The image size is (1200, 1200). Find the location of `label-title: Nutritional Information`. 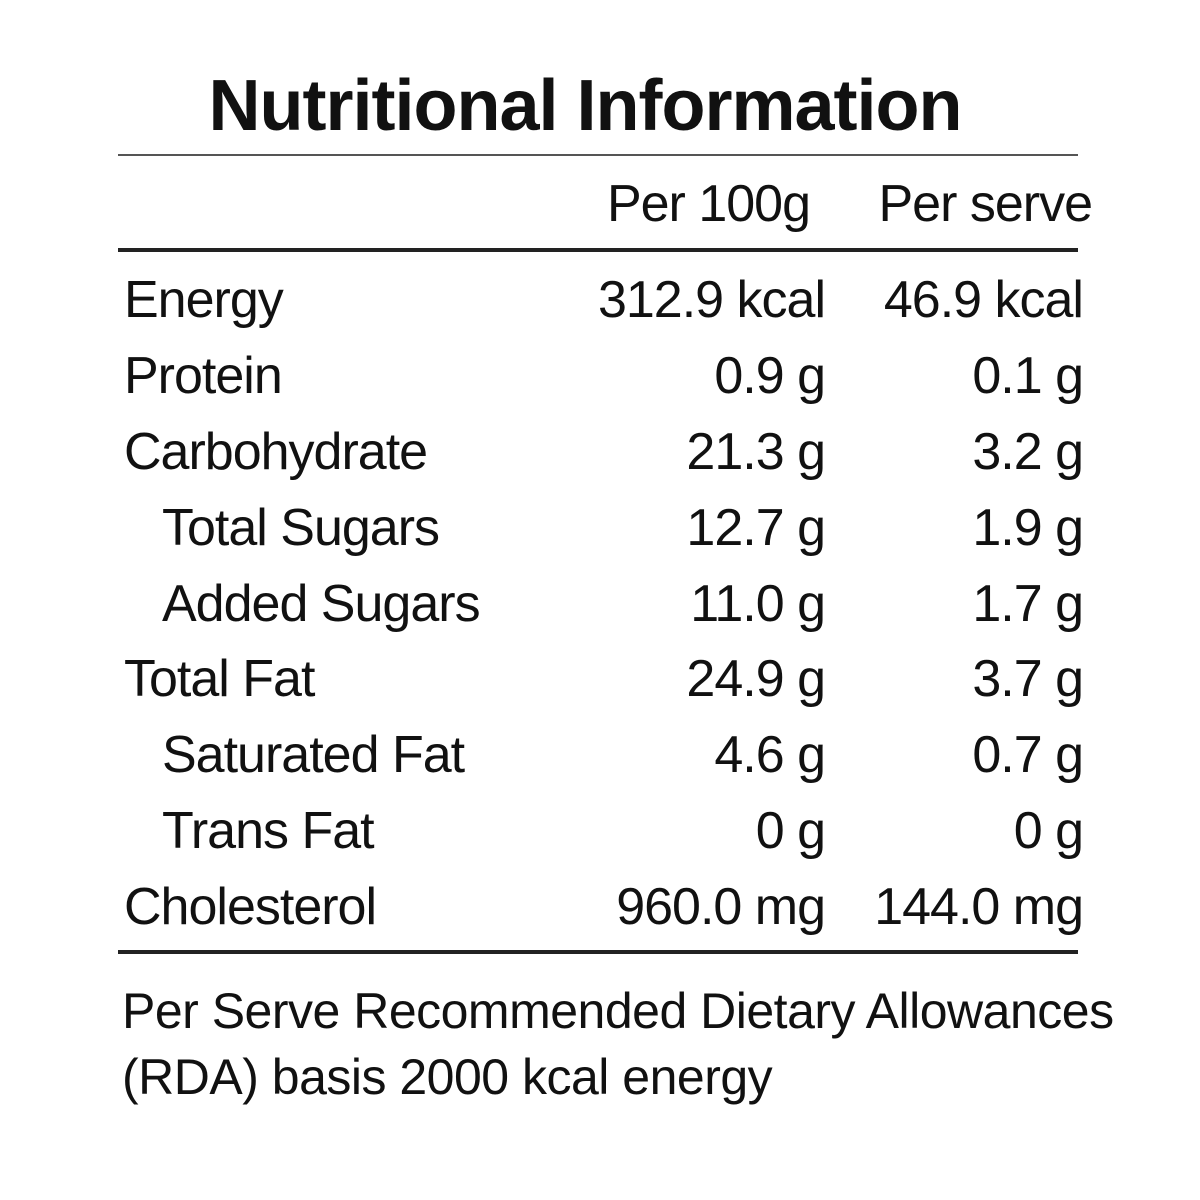

label-title: Nutritional Information is located at coordinates (585, 106).